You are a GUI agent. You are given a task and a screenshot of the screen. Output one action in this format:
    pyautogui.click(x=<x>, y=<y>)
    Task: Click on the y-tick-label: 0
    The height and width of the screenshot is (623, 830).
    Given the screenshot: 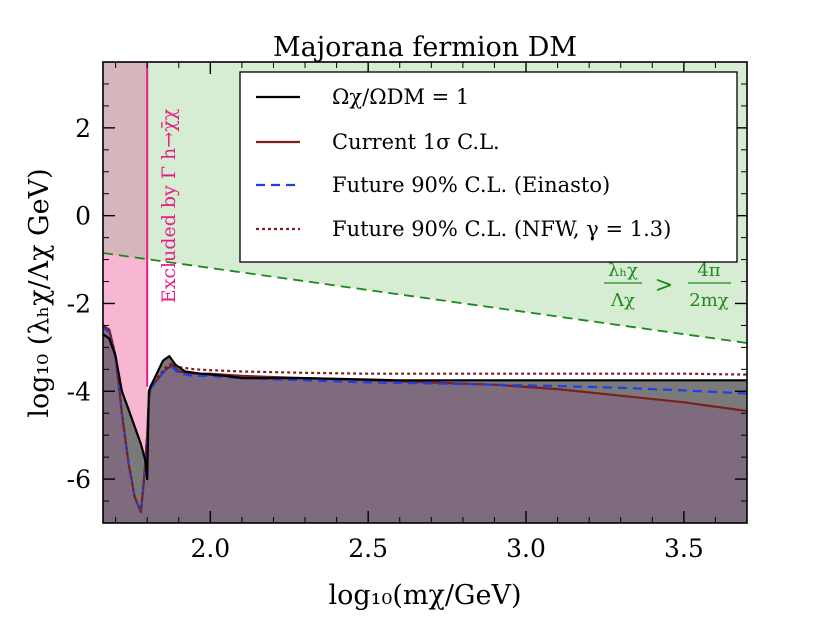 What is the action you would take?
    pyautogui.click(x=83, y=216)
    